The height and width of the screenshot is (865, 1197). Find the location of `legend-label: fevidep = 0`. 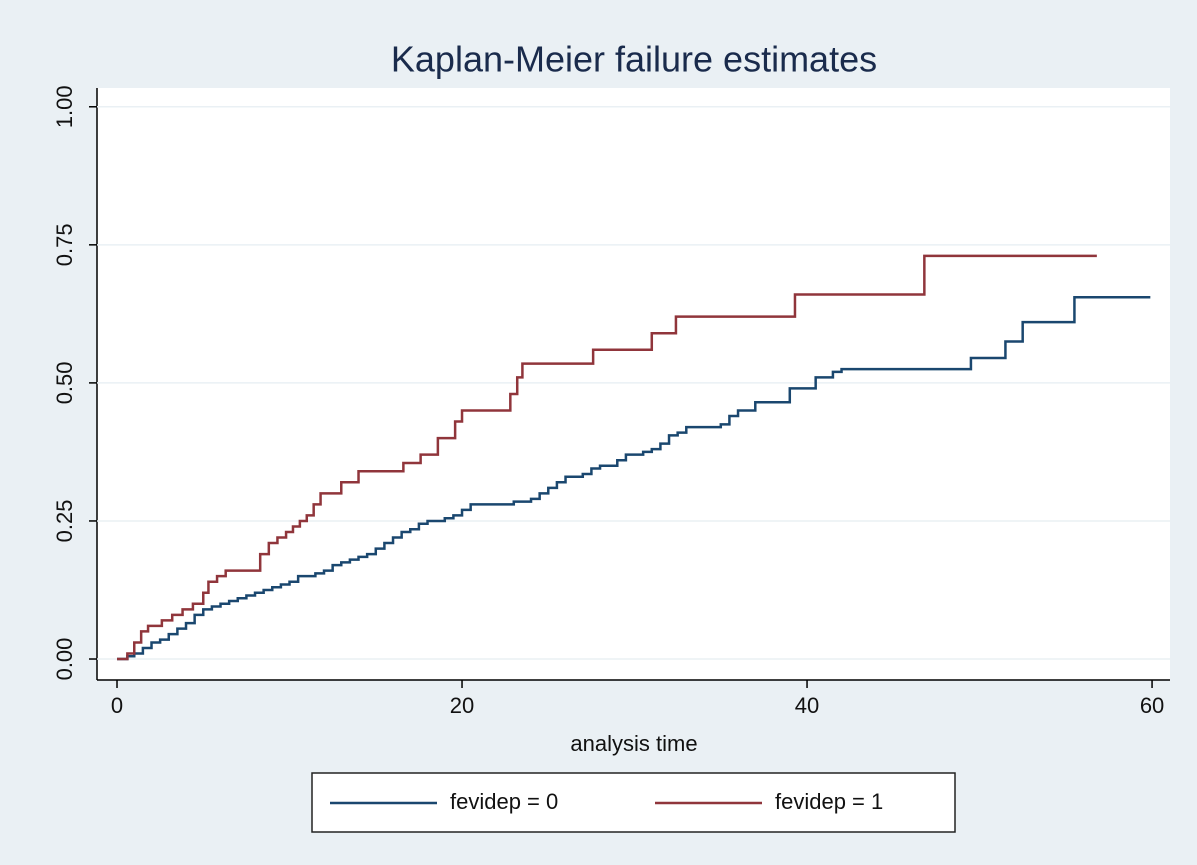

legend-label: fevidep = 0 is located at coordinates (504, 801).